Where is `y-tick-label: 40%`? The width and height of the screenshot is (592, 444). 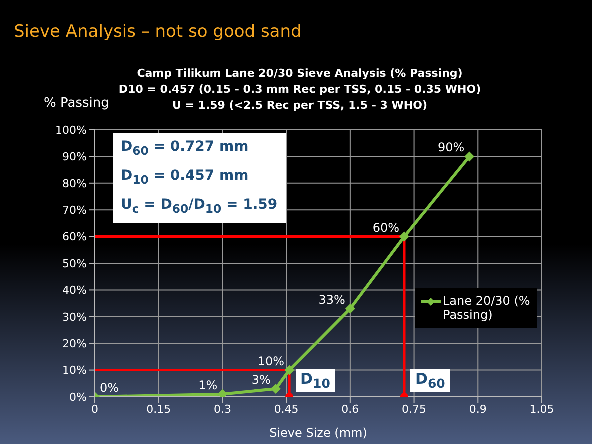 y-tick-label: 40% is located at coordinates (74, 291).